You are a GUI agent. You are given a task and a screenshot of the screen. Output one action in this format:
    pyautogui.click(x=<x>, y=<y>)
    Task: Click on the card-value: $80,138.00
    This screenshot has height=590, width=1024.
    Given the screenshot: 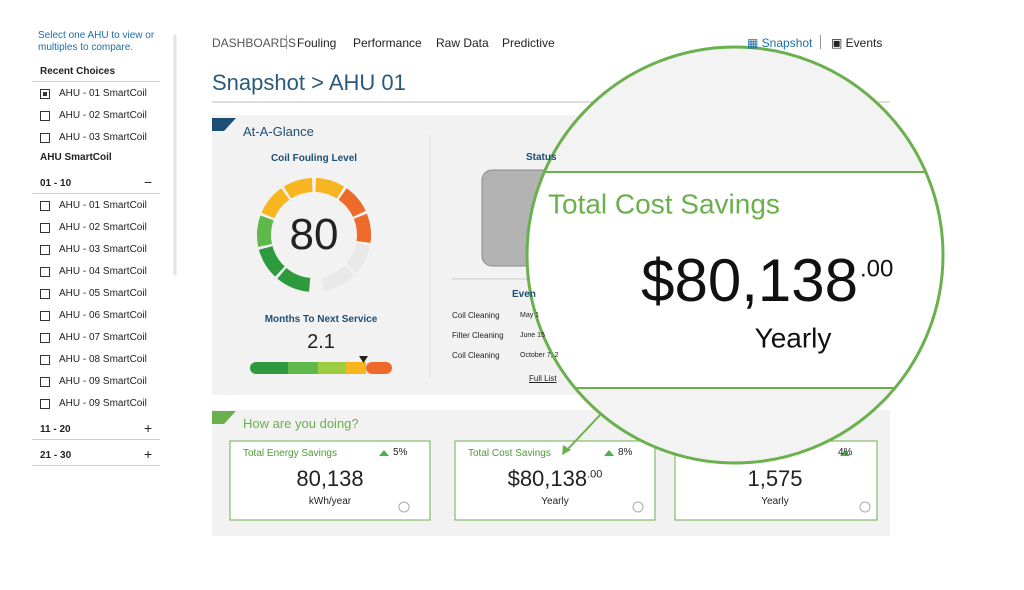 What is the action you would take?
    pyautogui.click(x=555, y=479)
    